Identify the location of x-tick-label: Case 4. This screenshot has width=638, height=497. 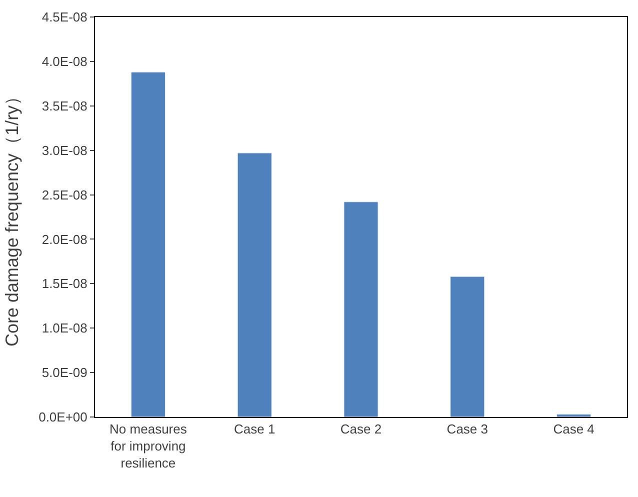
(573, 429).